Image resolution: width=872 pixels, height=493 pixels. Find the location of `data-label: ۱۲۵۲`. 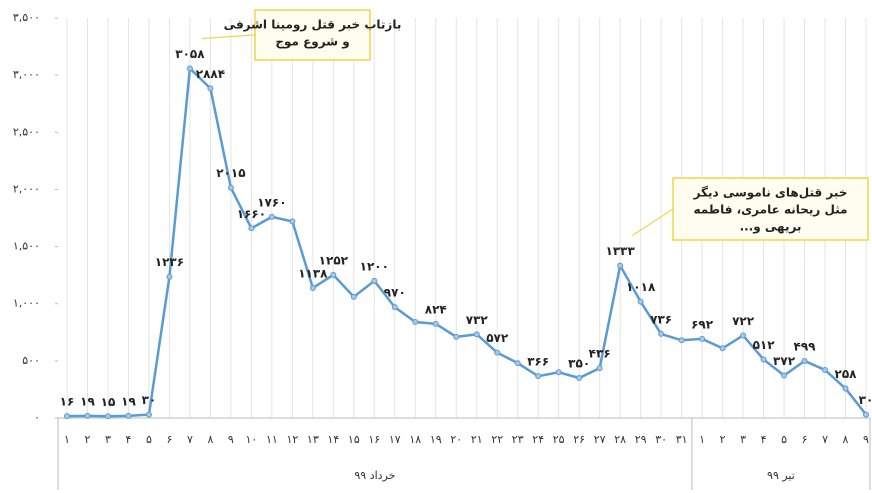

data-label: ۱۲۵۲ is located at coordinates (334, 260).